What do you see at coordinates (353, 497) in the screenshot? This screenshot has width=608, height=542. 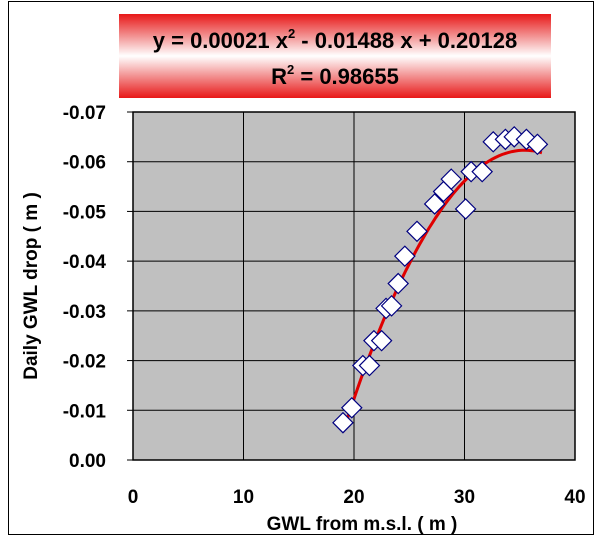 I see `x-tick-label: 20` at bounding box center [353, 497].